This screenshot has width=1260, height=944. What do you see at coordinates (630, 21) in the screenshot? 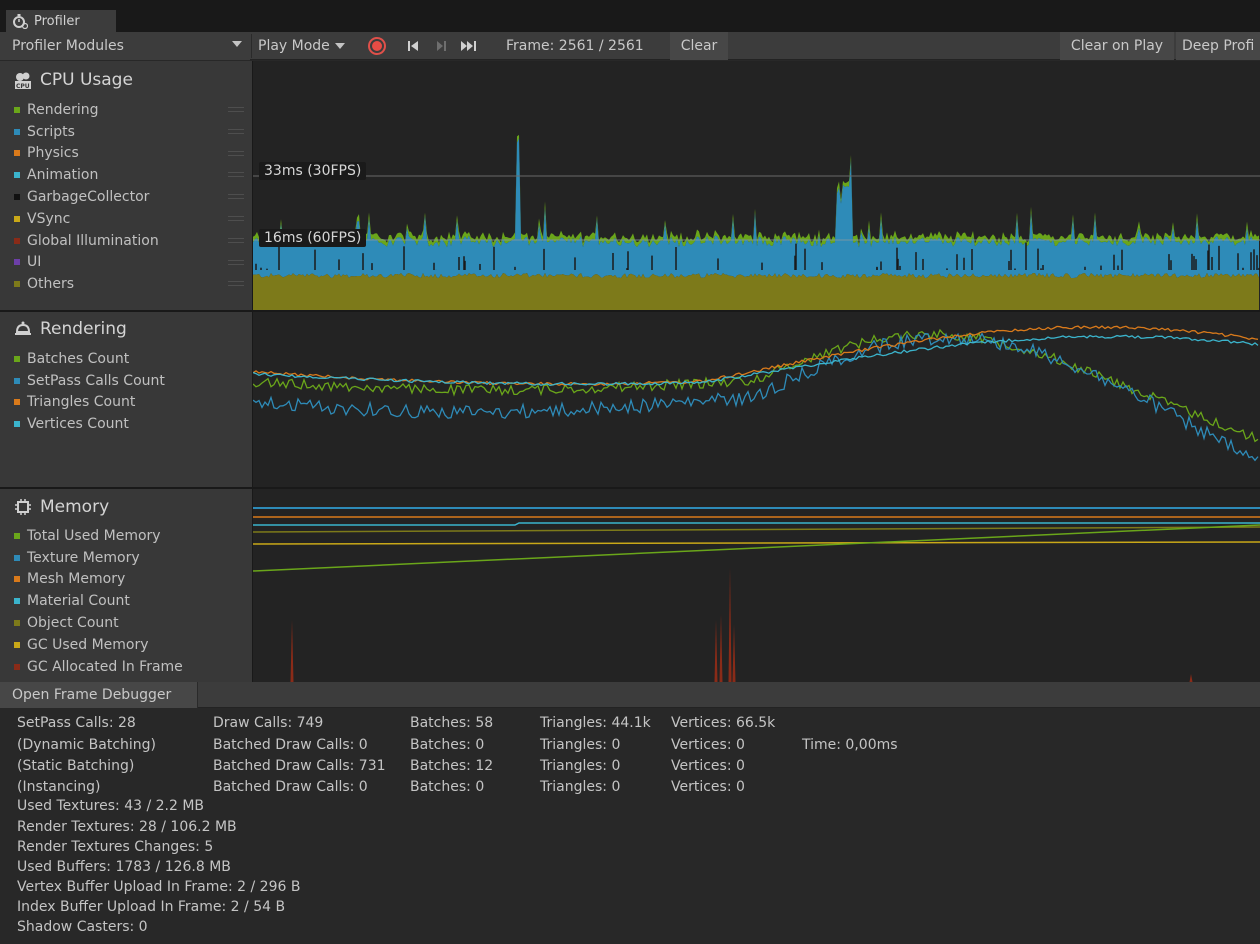
I see `tab-strip: Profiler` at bounding box center [630, 21].